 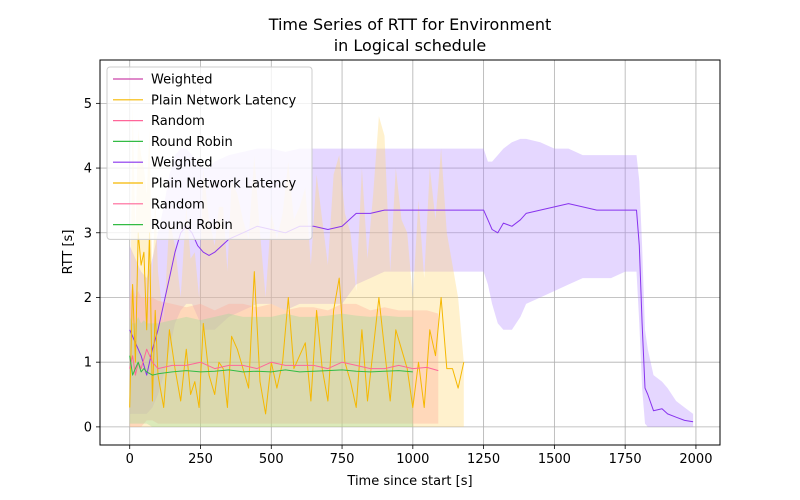 What do you see at coordinates (88, 169) in the screenshot?
I see `y-tick-label: 4` at bounding box center [88, 169].